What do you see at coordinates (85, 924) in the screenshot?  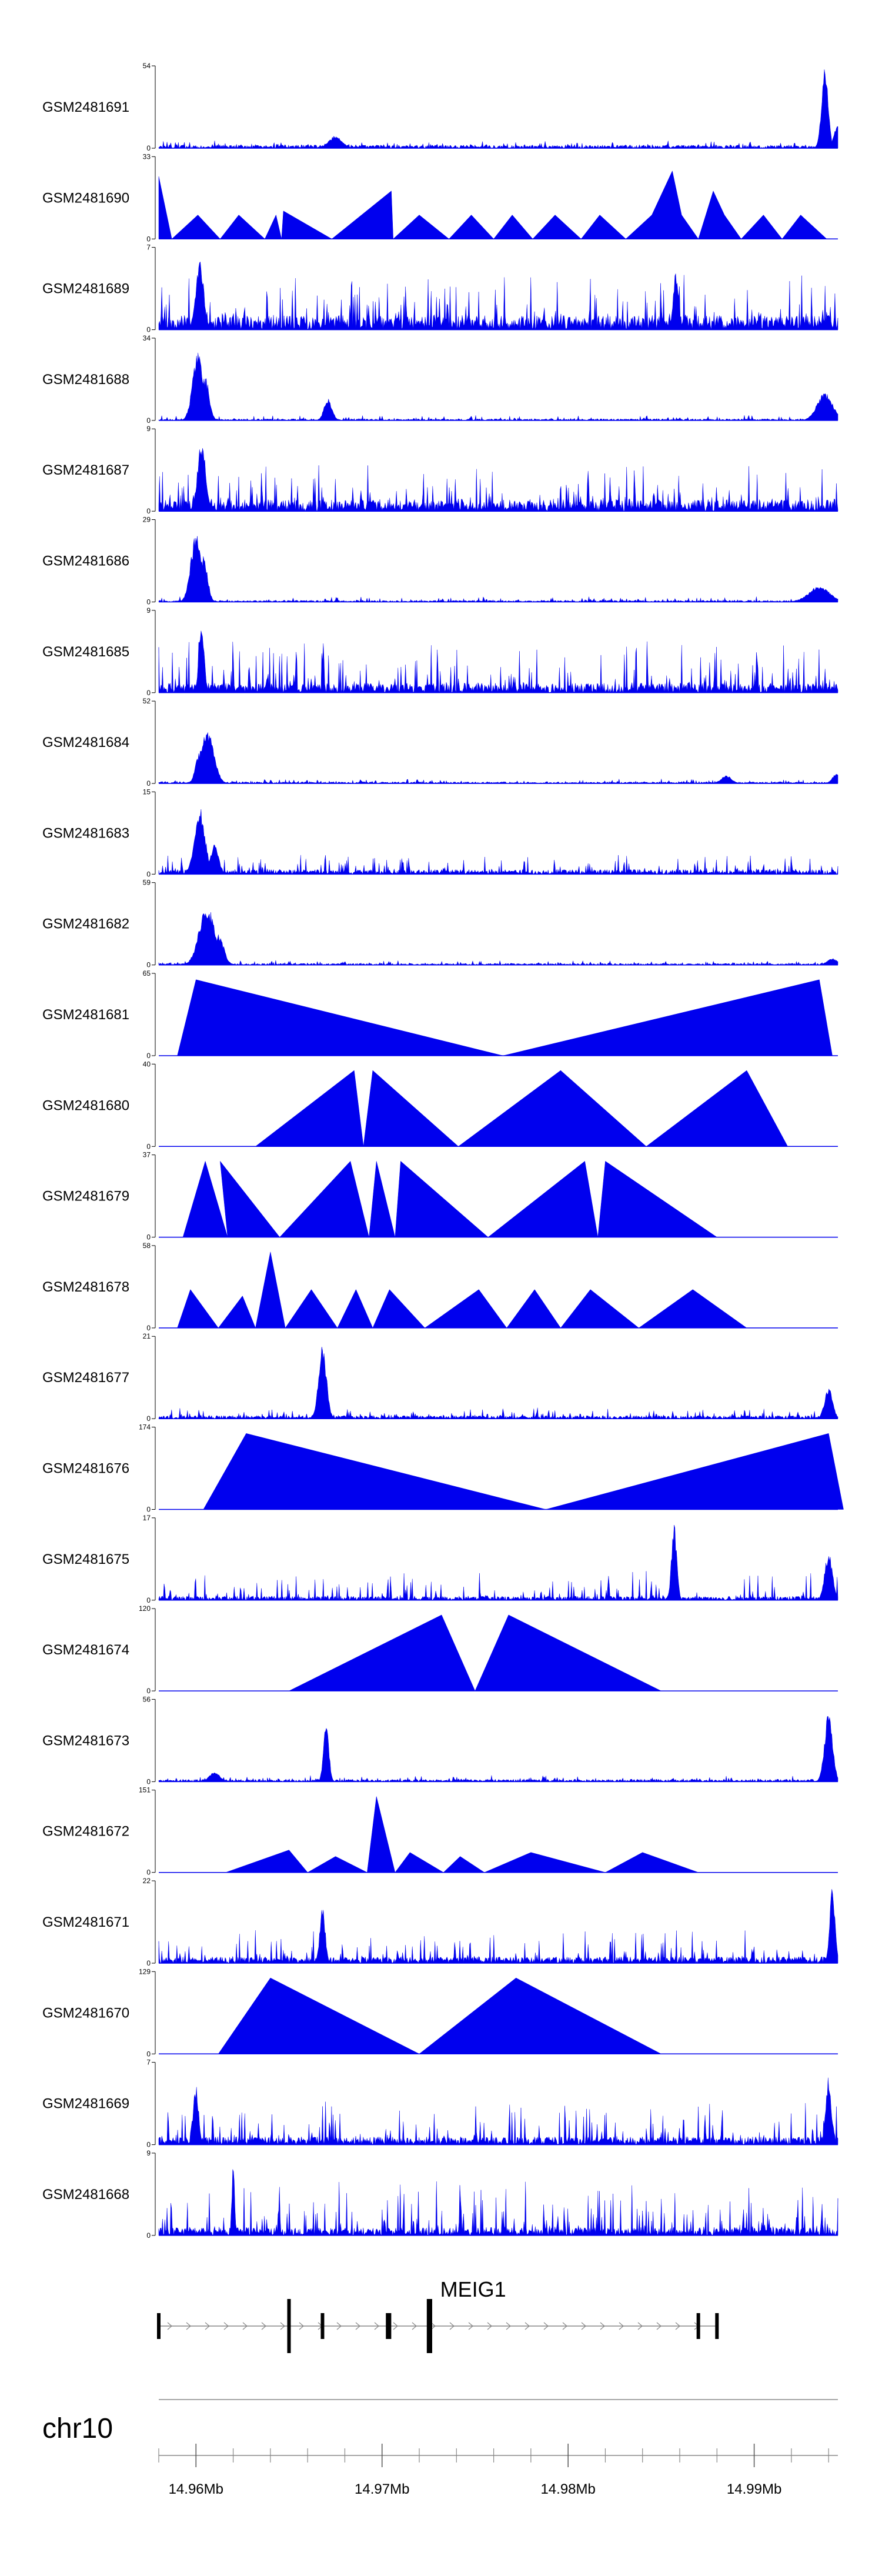 I see `track-label: GSM2481682` at bounding box center [85, 924].